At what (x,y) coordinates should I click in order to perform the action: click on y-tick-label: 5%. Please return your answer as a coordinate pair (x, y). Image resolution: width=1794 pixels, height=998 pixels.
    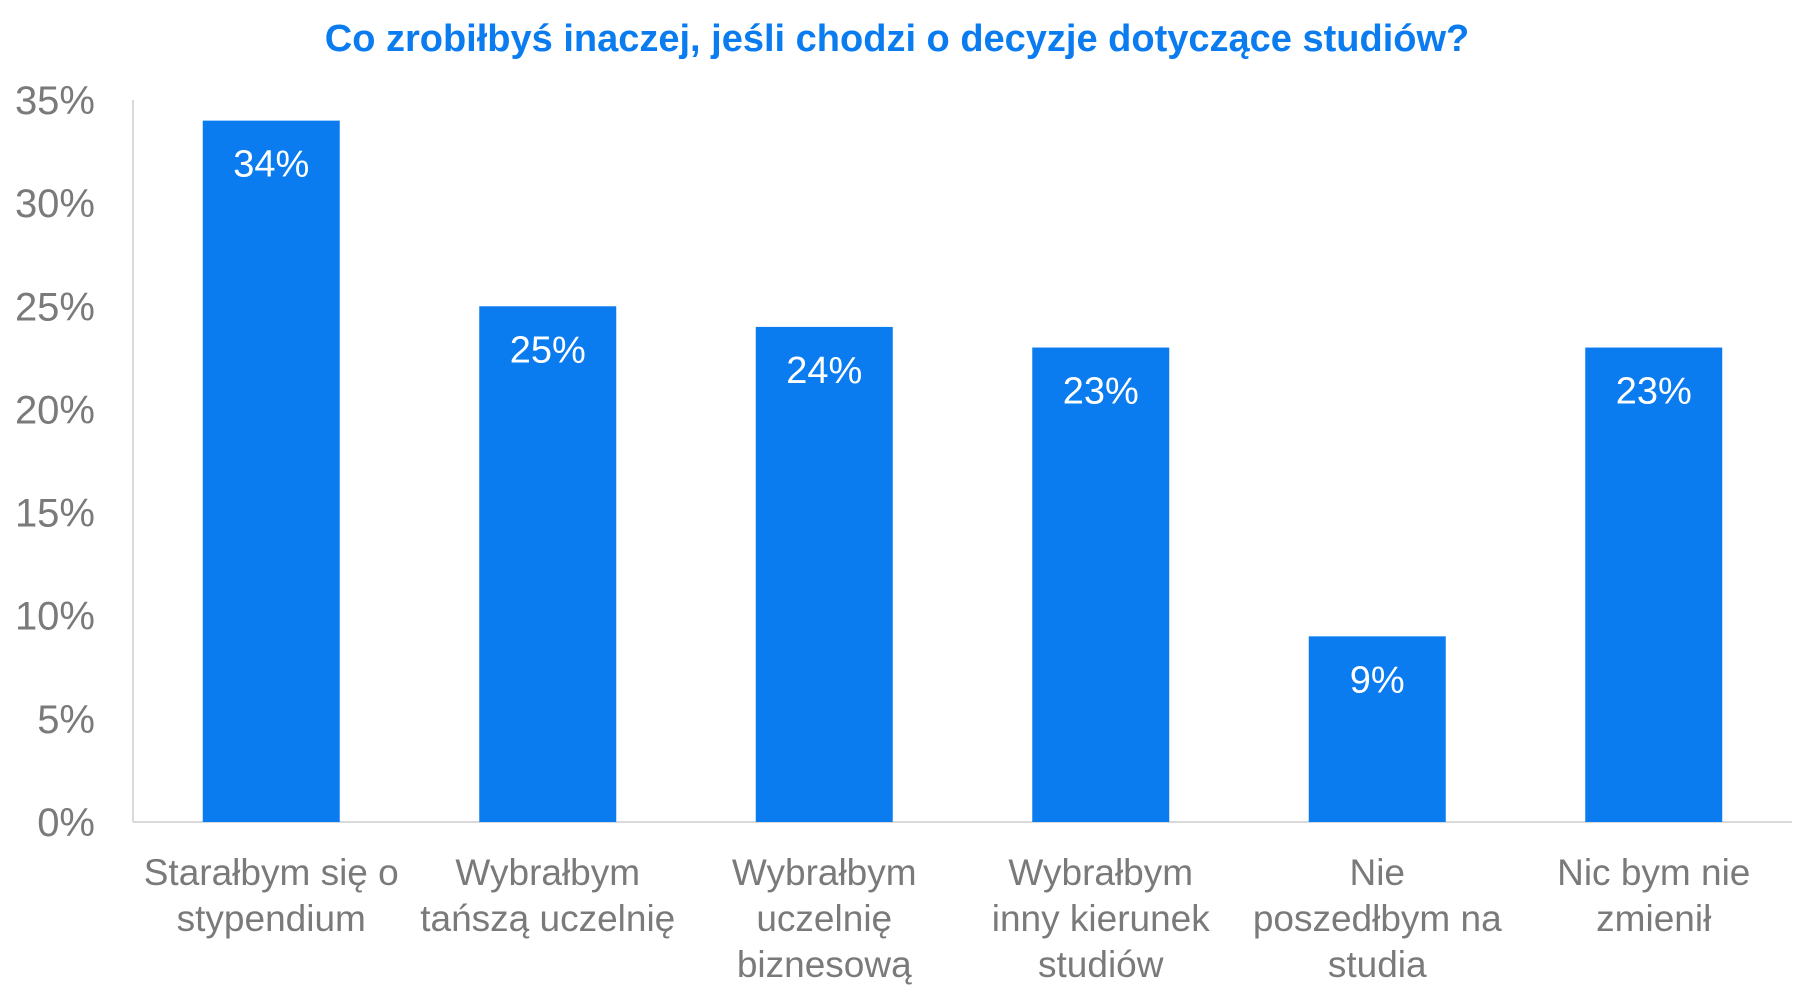
    Looking at the image, I should click on (66, 720).